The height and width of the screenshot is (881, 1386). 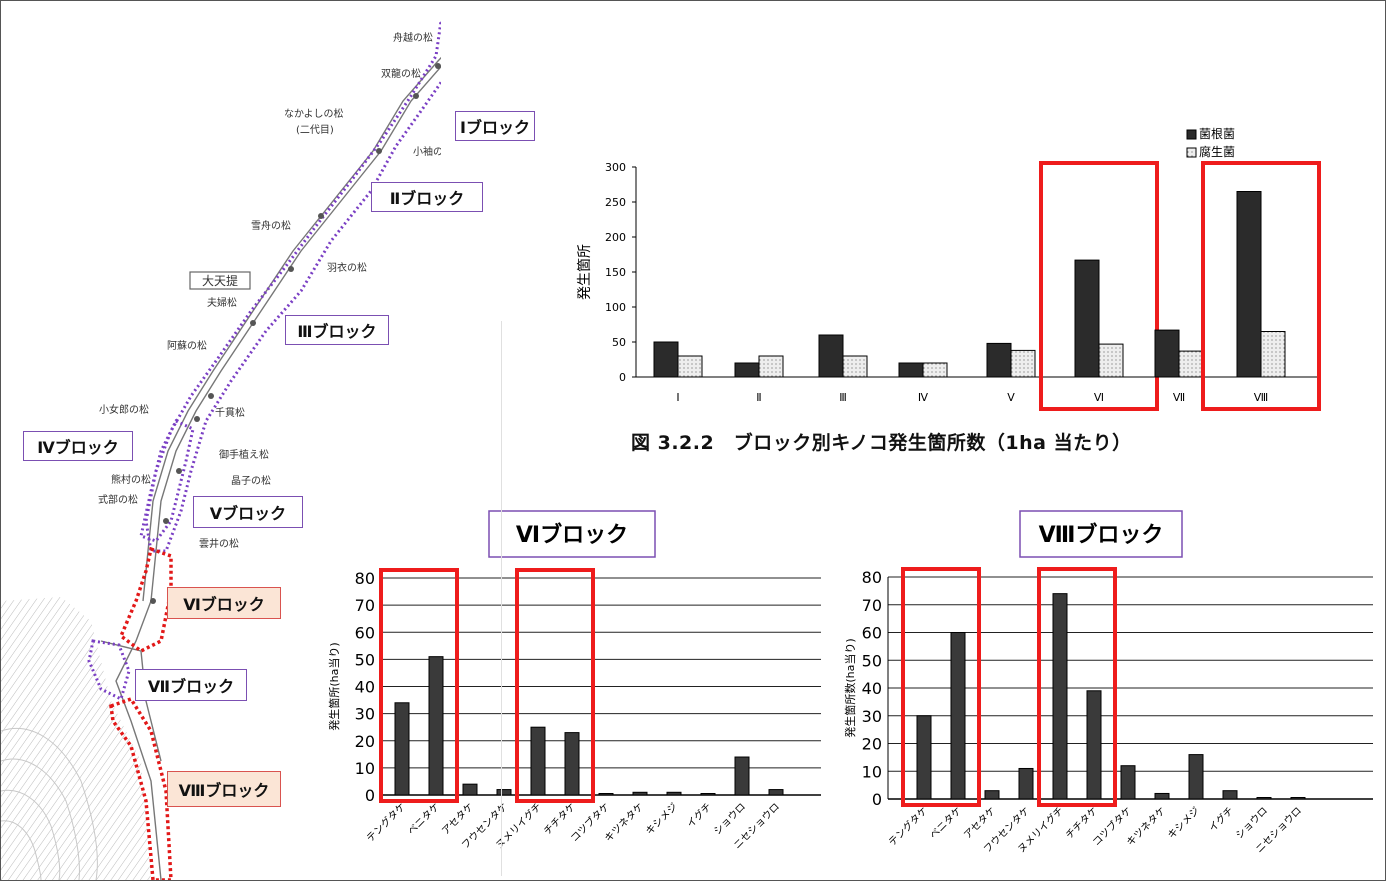 I want to click on levee-label: 大天提, so click(x=220, y=280).